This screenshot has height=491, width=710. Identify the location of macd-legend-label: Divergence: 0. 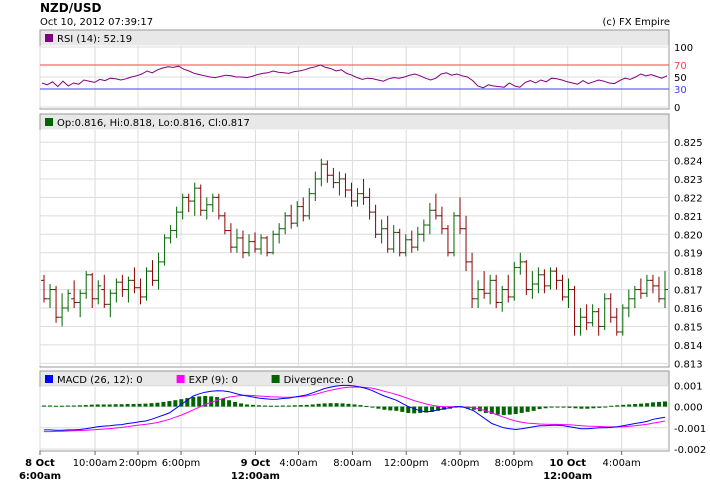
(319, 380).